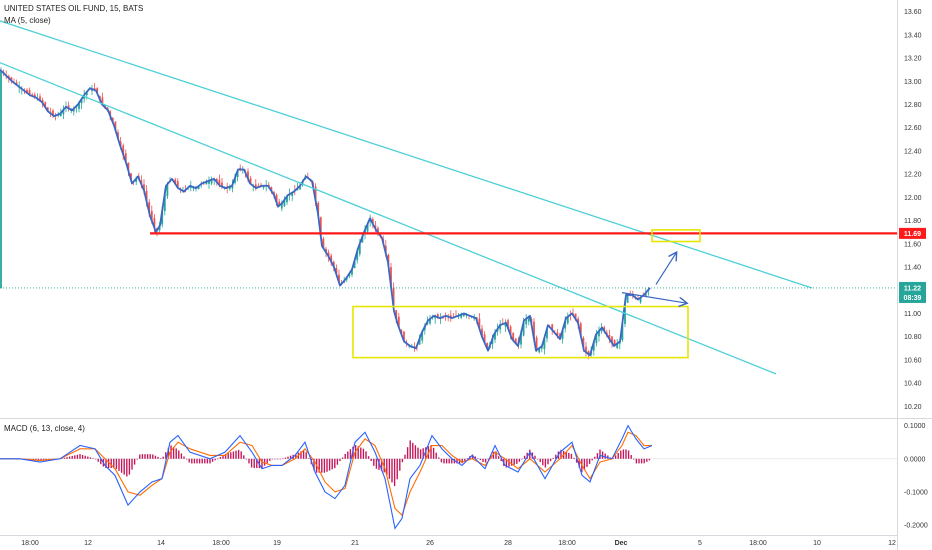 The height and width of the screenshot is (550, 932). I want to click on macd-axis: 0.1000 0.0000 -0.1000 -0.2000, so click(916, 476).